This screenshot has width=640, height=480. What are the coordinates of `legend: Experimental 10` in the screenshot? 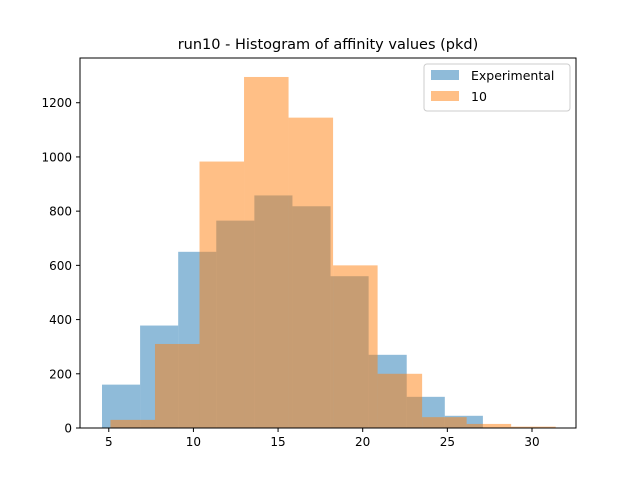 It's located at (497, 87).